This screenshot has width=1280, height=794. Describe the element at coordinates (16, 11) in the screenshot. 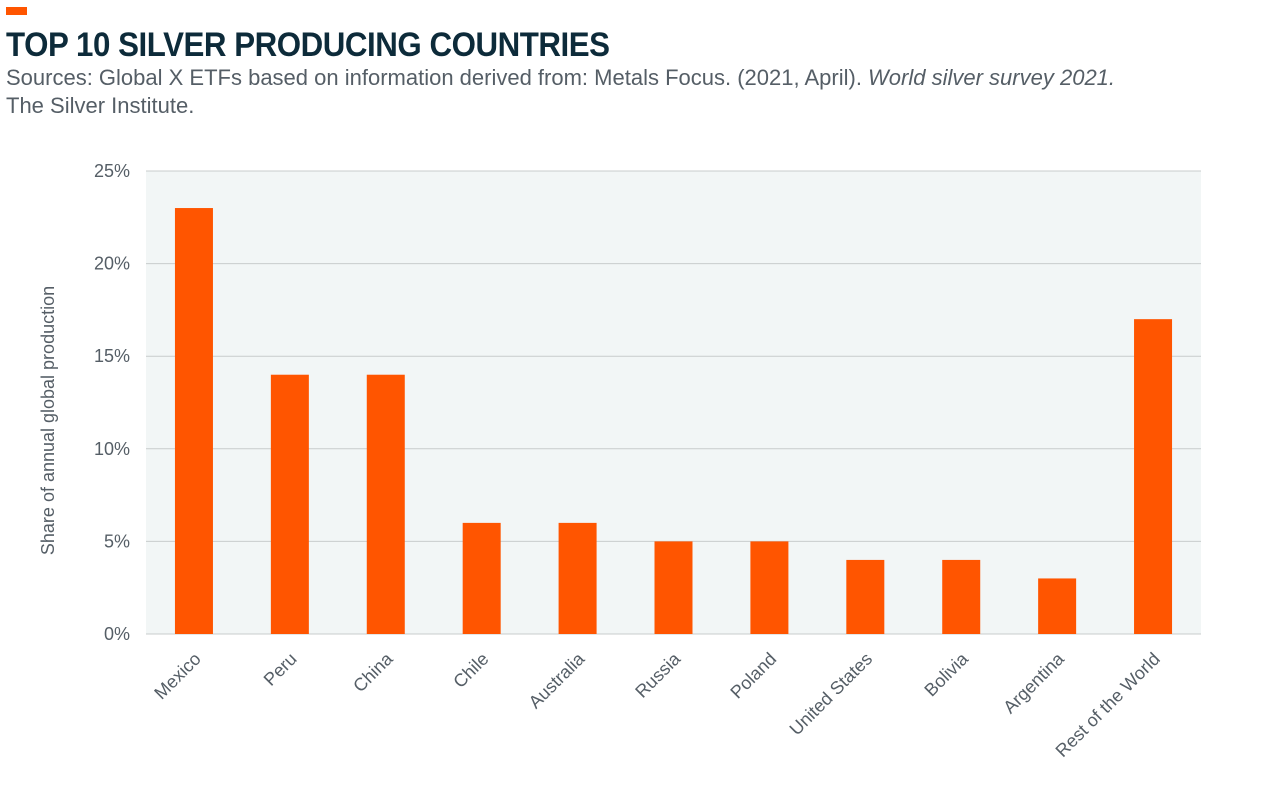

I see `accent-bar` at that location.